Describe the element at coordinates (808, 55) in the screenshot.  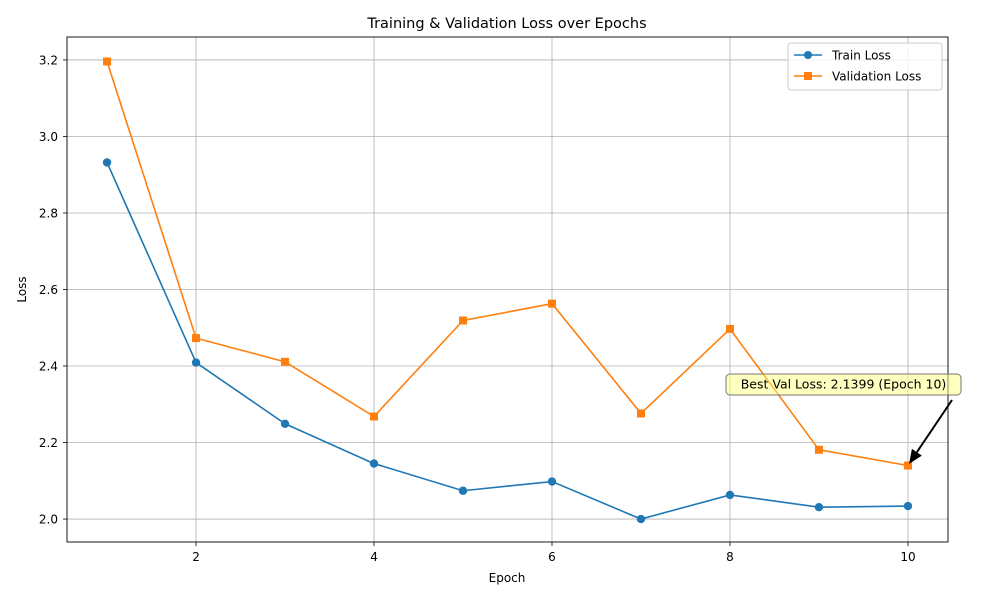
I see `legend-marker-train` at that location.